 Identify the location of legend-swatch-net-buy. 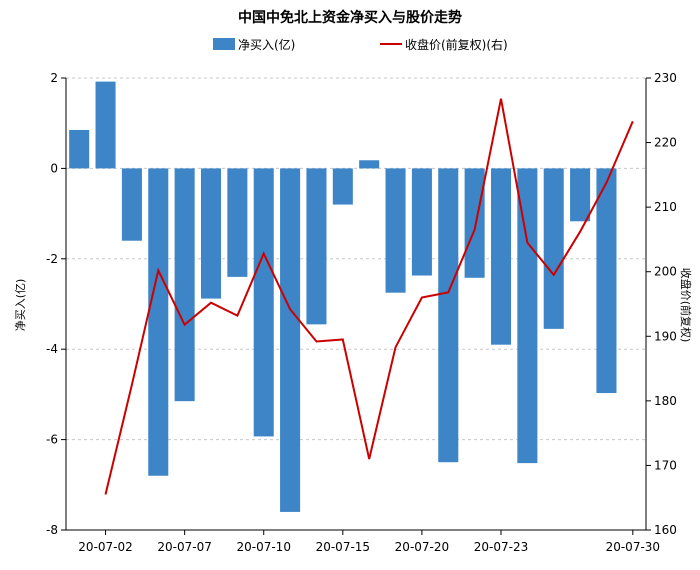
(224, 44).